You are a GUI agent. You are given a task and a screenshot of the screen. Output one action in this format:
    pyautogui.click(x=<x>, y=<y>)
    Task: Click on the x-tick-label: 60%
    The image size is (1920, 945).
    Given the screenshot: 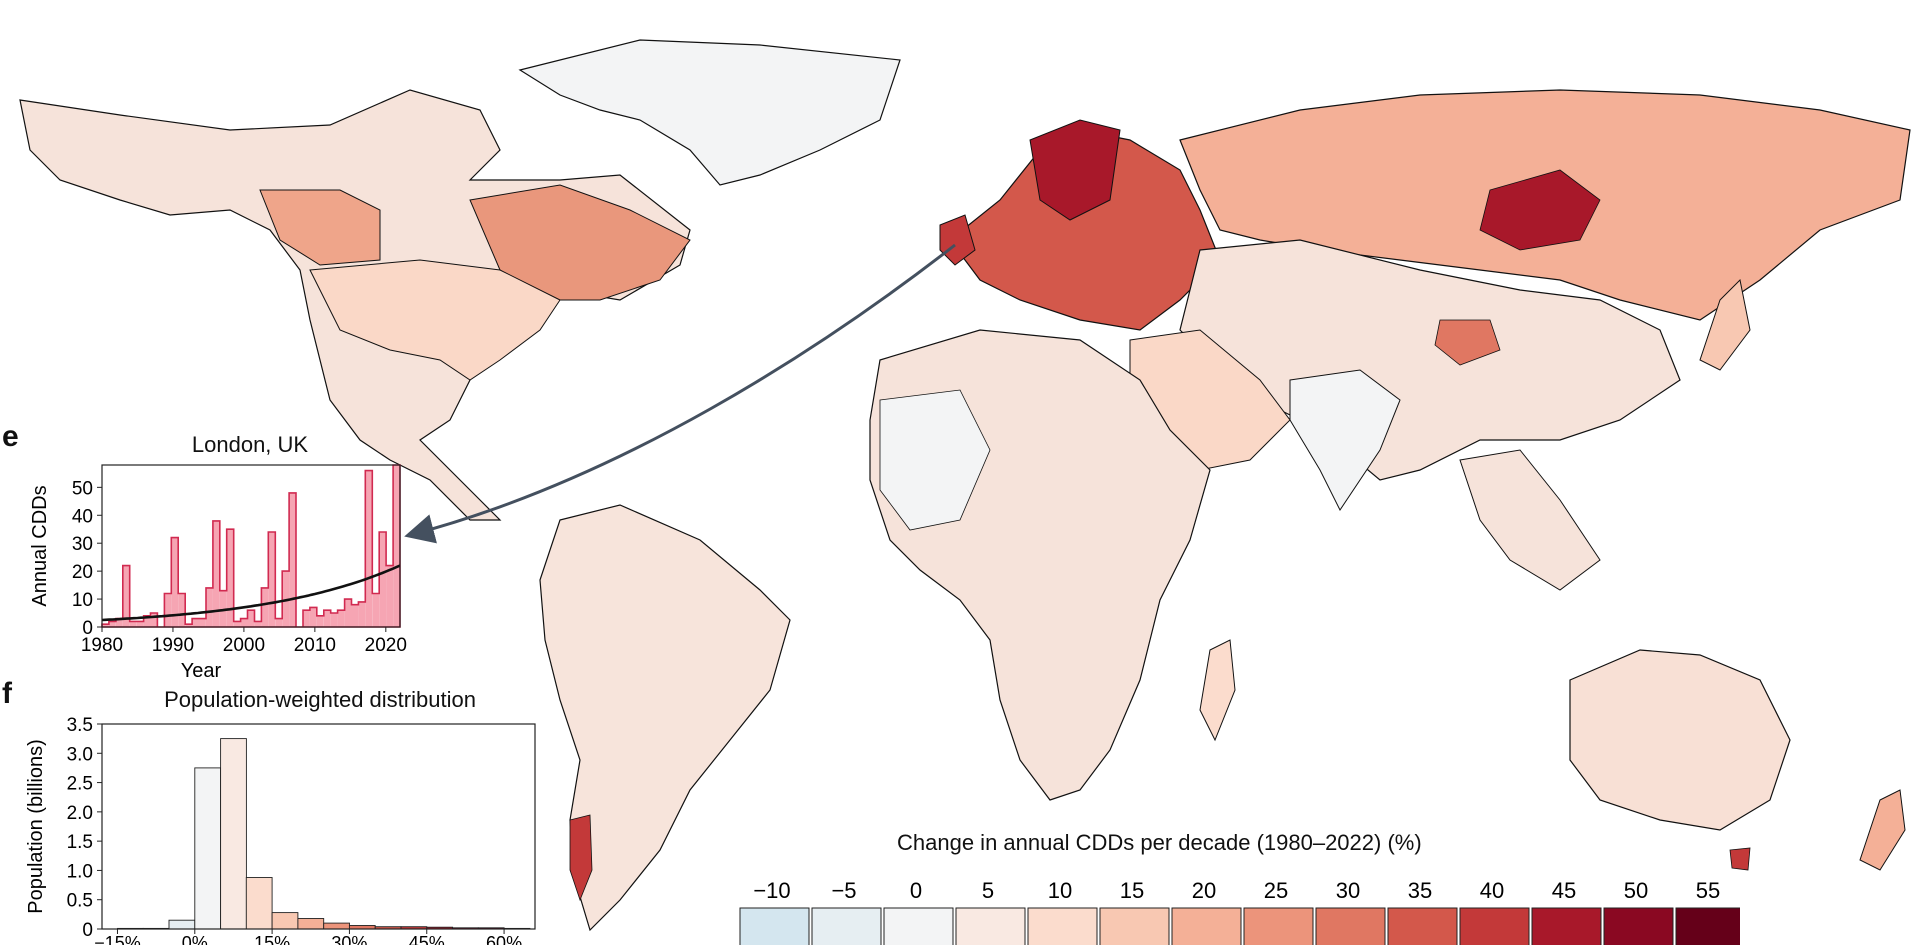 What is the action you would take?
    pyautogui.click(x=504, y=939)
    